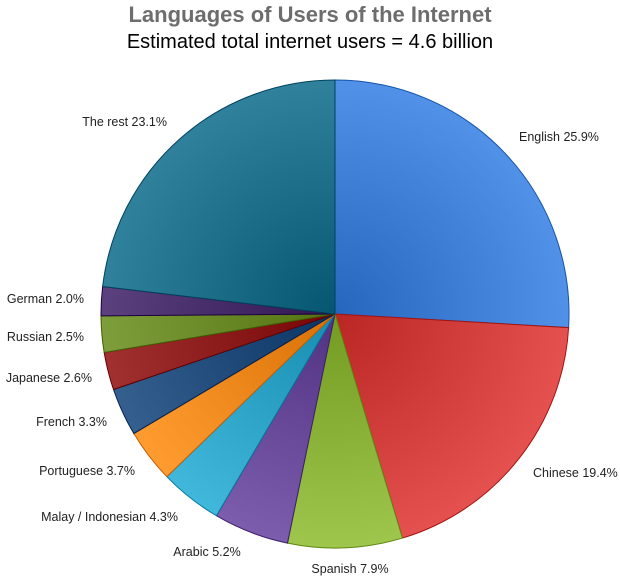  Describe the element at coordinates (206, 552) in the screenshot. I see `slice-label: Arabic 5.2%` at that location.